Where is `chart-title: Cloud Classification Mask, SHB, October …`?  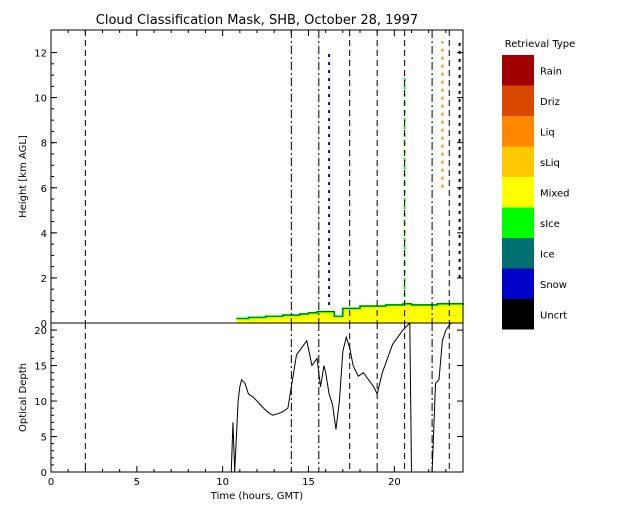 chart-title: Cloud Classification Mask, SHB, October … is located at coordinates (257, 20).